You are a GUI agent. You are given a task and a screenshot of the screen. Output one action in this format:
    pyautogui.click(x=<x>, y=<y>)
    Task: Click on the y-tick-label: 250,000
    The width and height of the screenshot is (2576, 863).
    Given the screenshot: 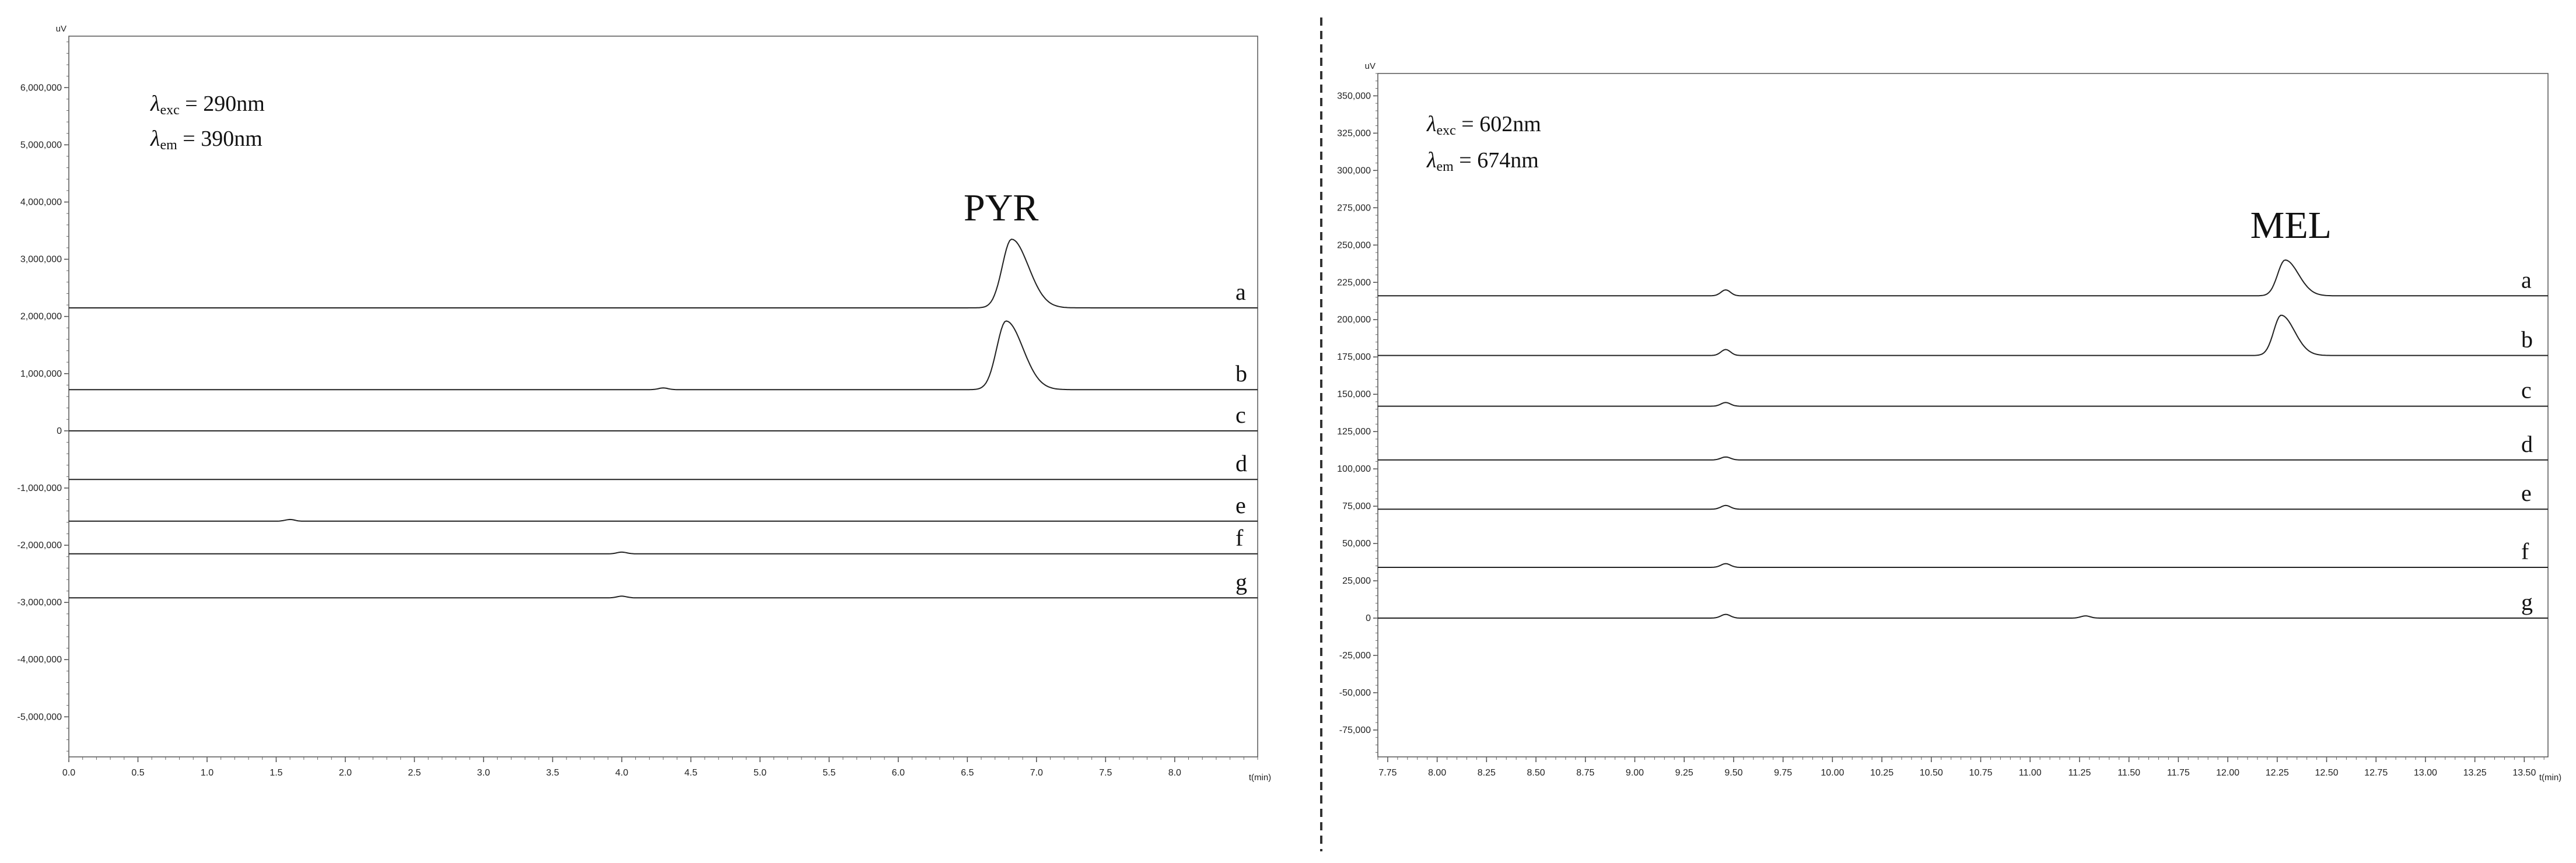 What is the action you would take?
    pyautogui.click(x=1354, y=245)
    